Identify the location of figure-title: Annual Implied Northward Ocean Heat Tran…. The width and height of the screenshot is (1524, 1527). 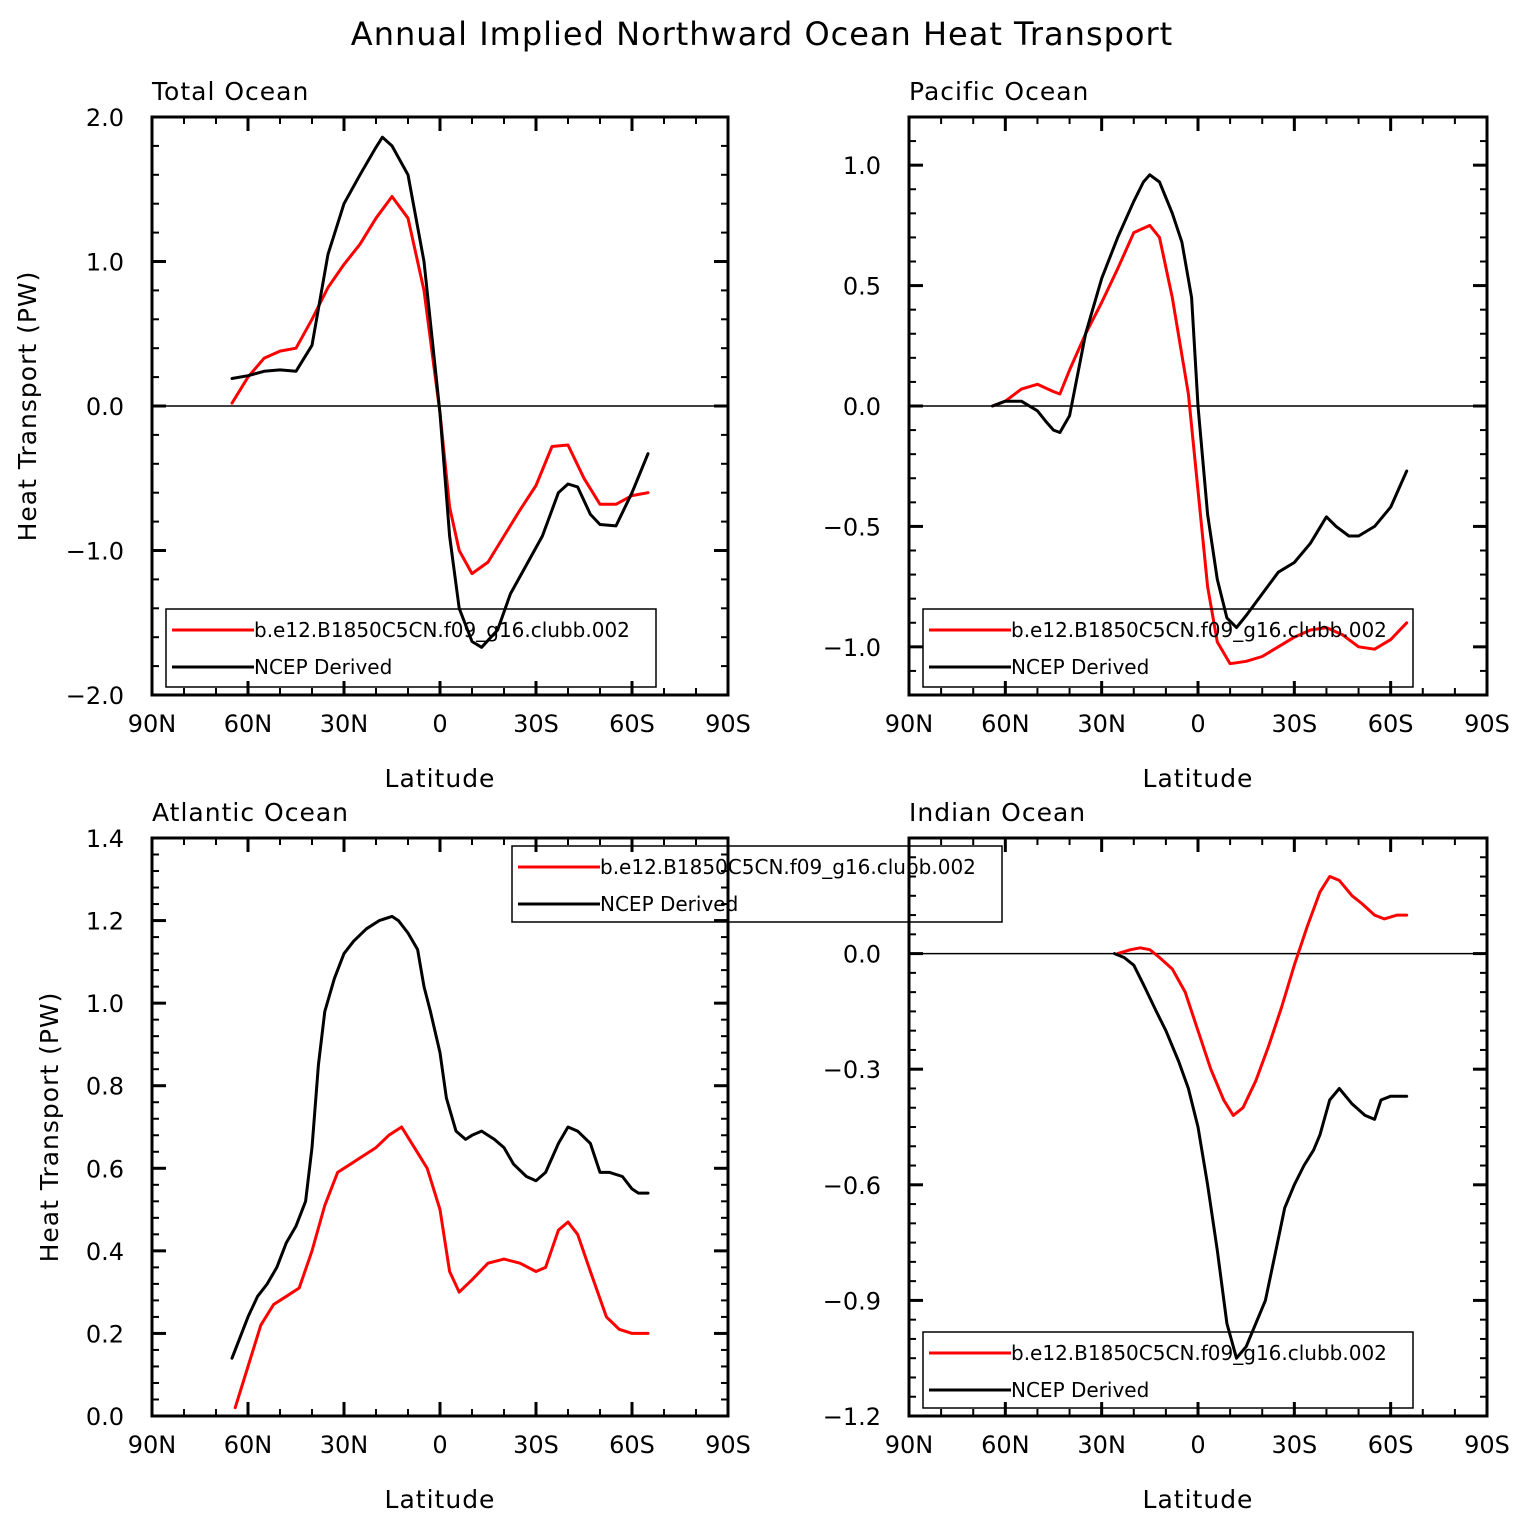
(762, 34).